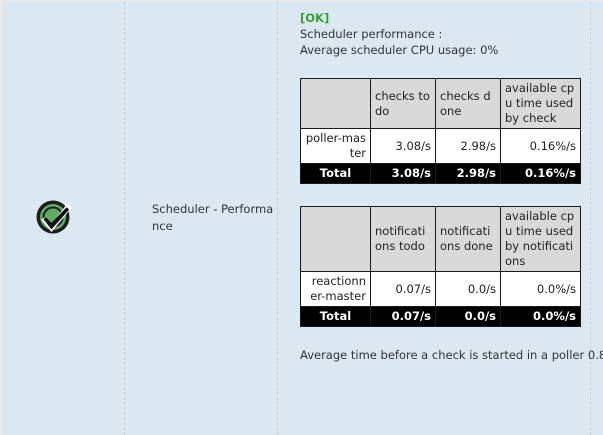 The width and height of the screenshot is (603, 435). I want to click on notifications-row-done: 0.0/s, so click(468, 289).